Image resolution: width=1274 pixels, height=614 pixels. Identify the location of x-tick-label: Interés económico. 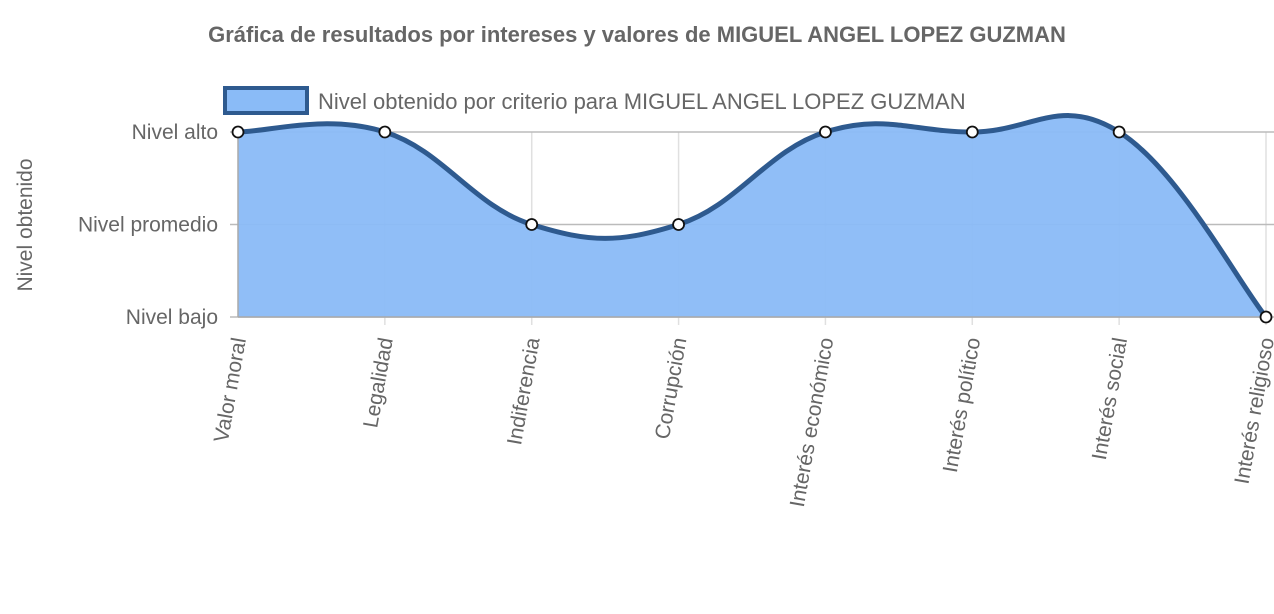
(812, 422).